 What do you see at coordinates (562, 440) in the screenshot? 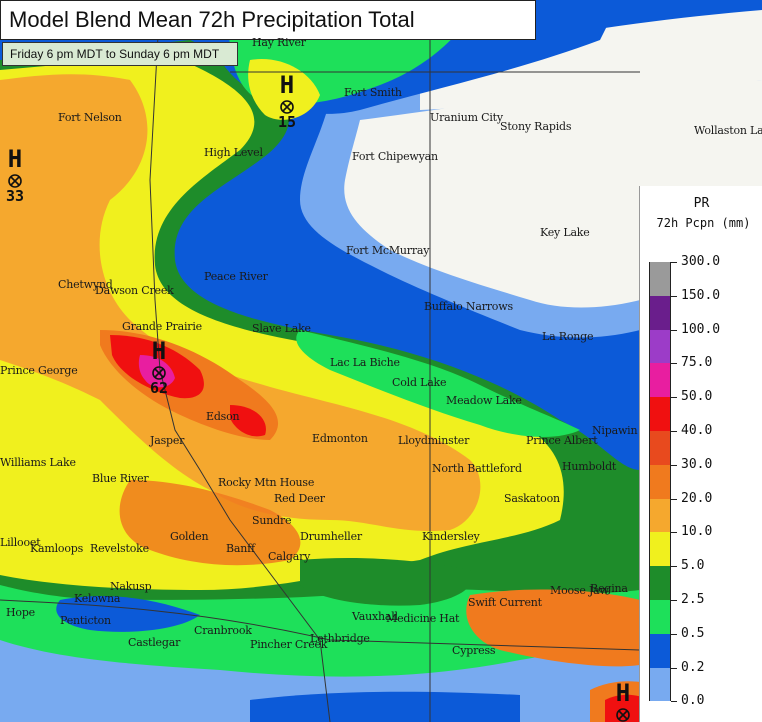
I see `city-label: Prince Albert` at bounding box center [562, 440].